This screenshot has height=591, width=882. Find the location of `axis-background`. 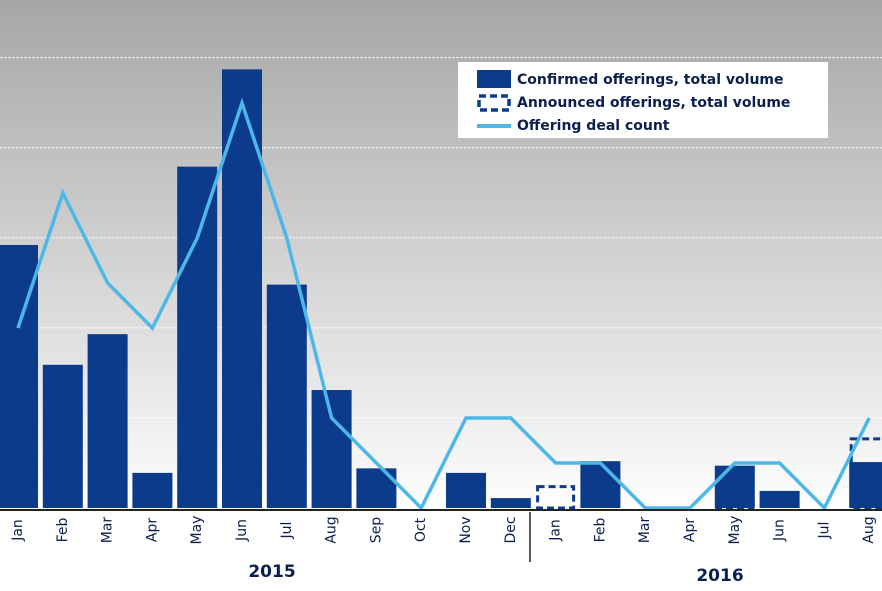

axis-background is located at coordinates (441, 548).